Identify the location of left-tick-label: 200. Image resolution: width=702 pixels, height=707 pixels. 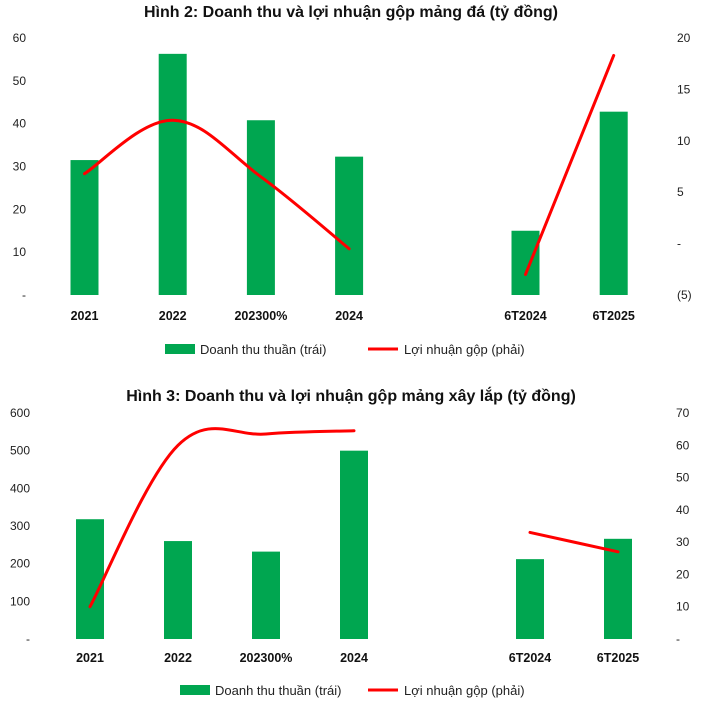
(20, 564).